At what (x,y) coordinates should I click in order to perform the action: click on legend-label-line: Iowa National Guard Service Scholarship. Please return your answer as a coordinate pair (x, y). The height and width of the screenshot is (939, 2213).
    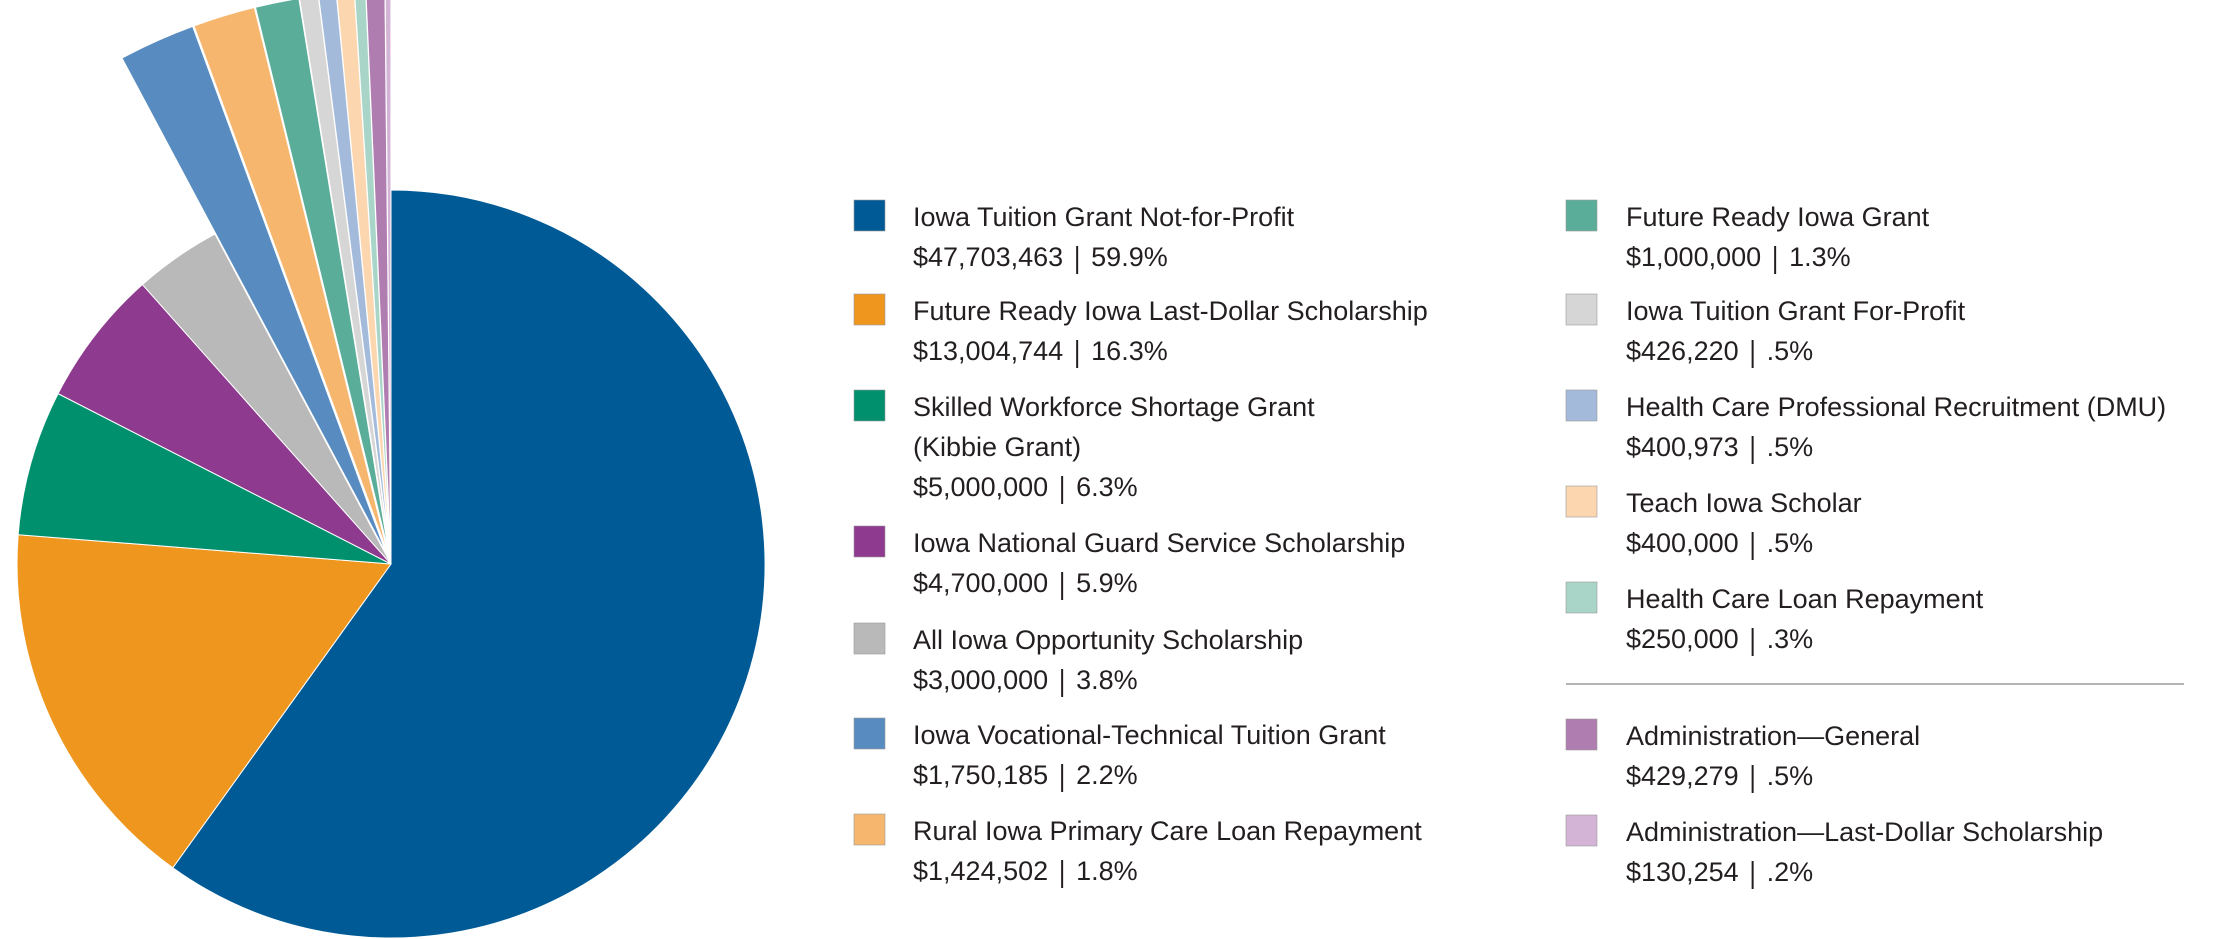
    Looking at the image, I should click on (1159, 543).